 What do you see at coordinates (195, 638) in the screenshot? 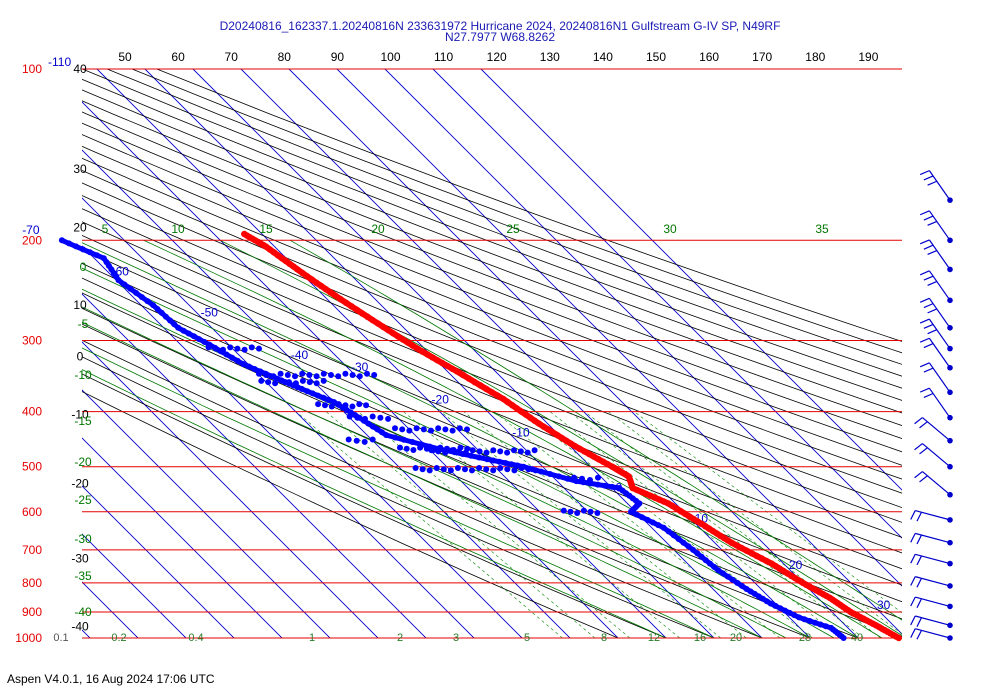
I see `mixing-ratio-label: 0.4` at bounding box center [195, 638].